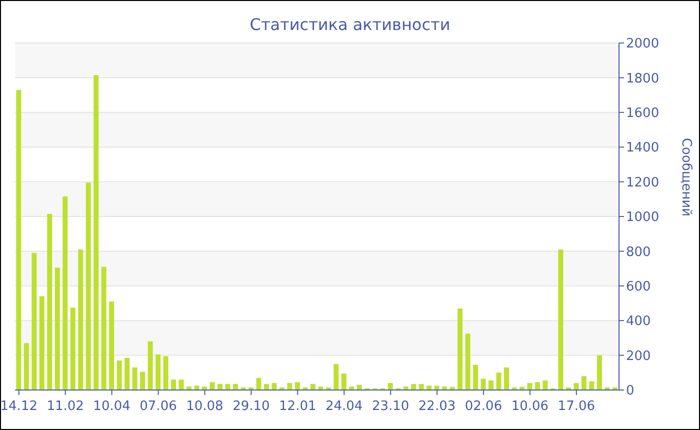 The height and width of the screenshot is (430, 700). What do you see at coordinates (205, 406) in the screenshot?
I see `x-tick-label: 10.08` at bounding box center [205, 406].